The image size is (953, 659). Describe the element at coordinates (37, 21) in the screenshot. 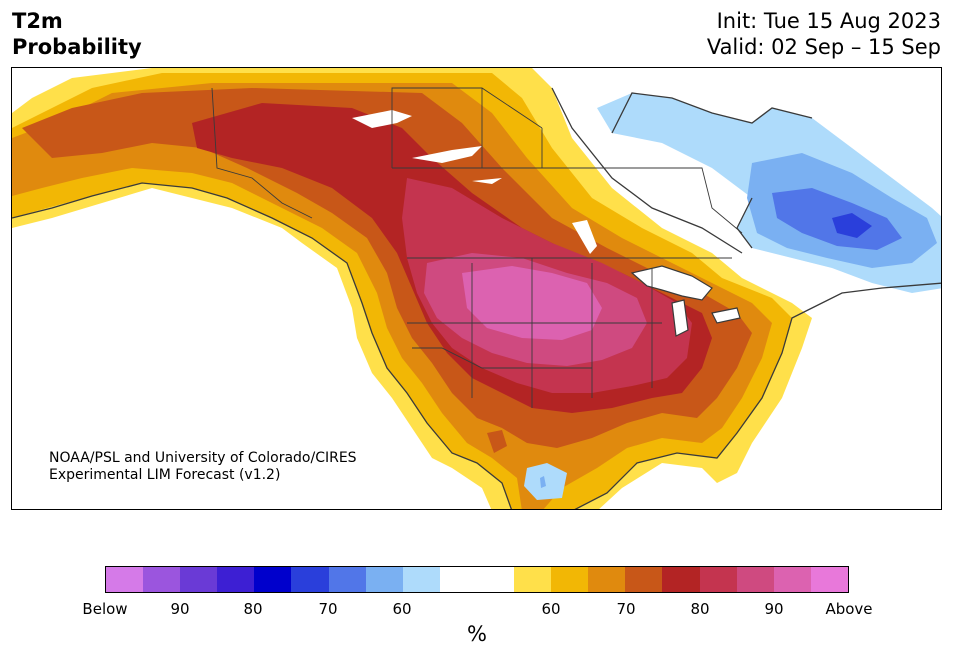

I see `variable-label: T2m` at that location.